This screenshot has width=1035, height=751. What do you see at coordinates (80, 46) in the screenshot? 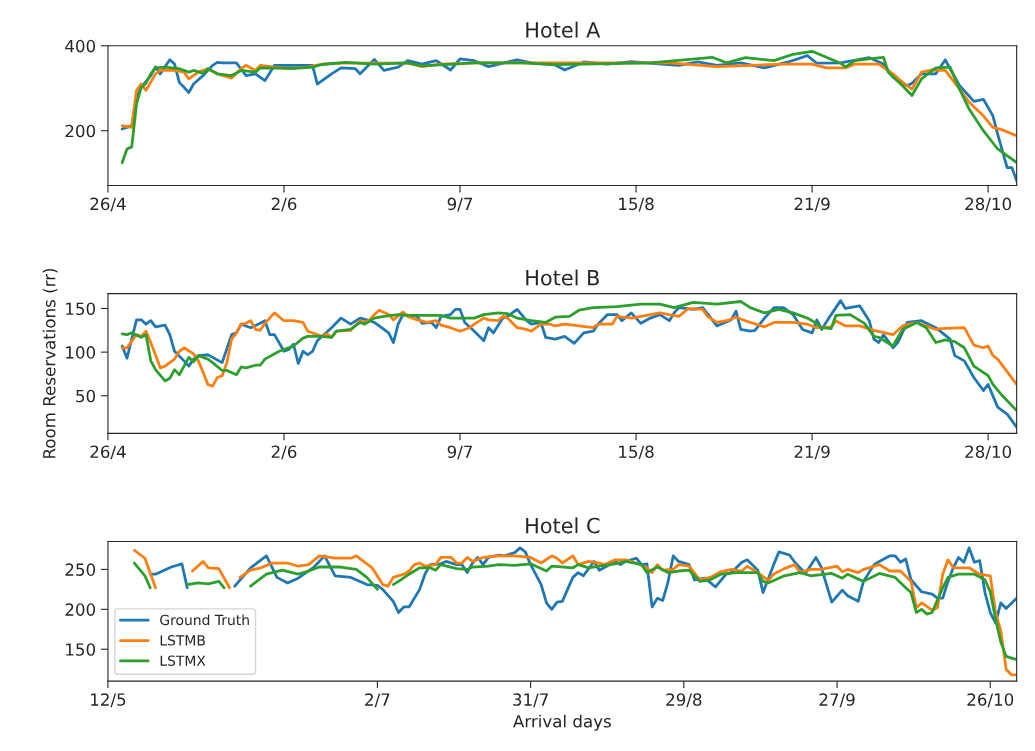
I see `y-tick-label: 400` at bounding box center [80, 46].